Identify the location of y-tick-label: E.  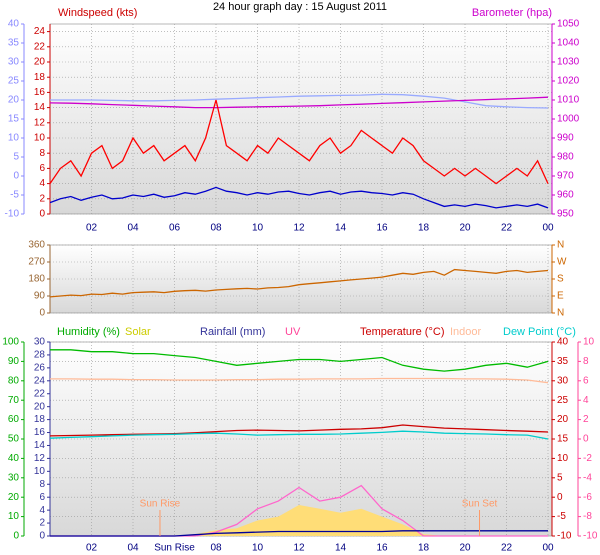
(560, 296).